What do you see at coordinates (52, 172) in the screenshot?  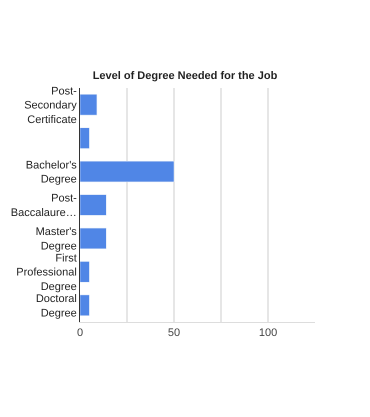 I see `y-tick-label: Bachelor's Degree` at bounding box center [52, 172].